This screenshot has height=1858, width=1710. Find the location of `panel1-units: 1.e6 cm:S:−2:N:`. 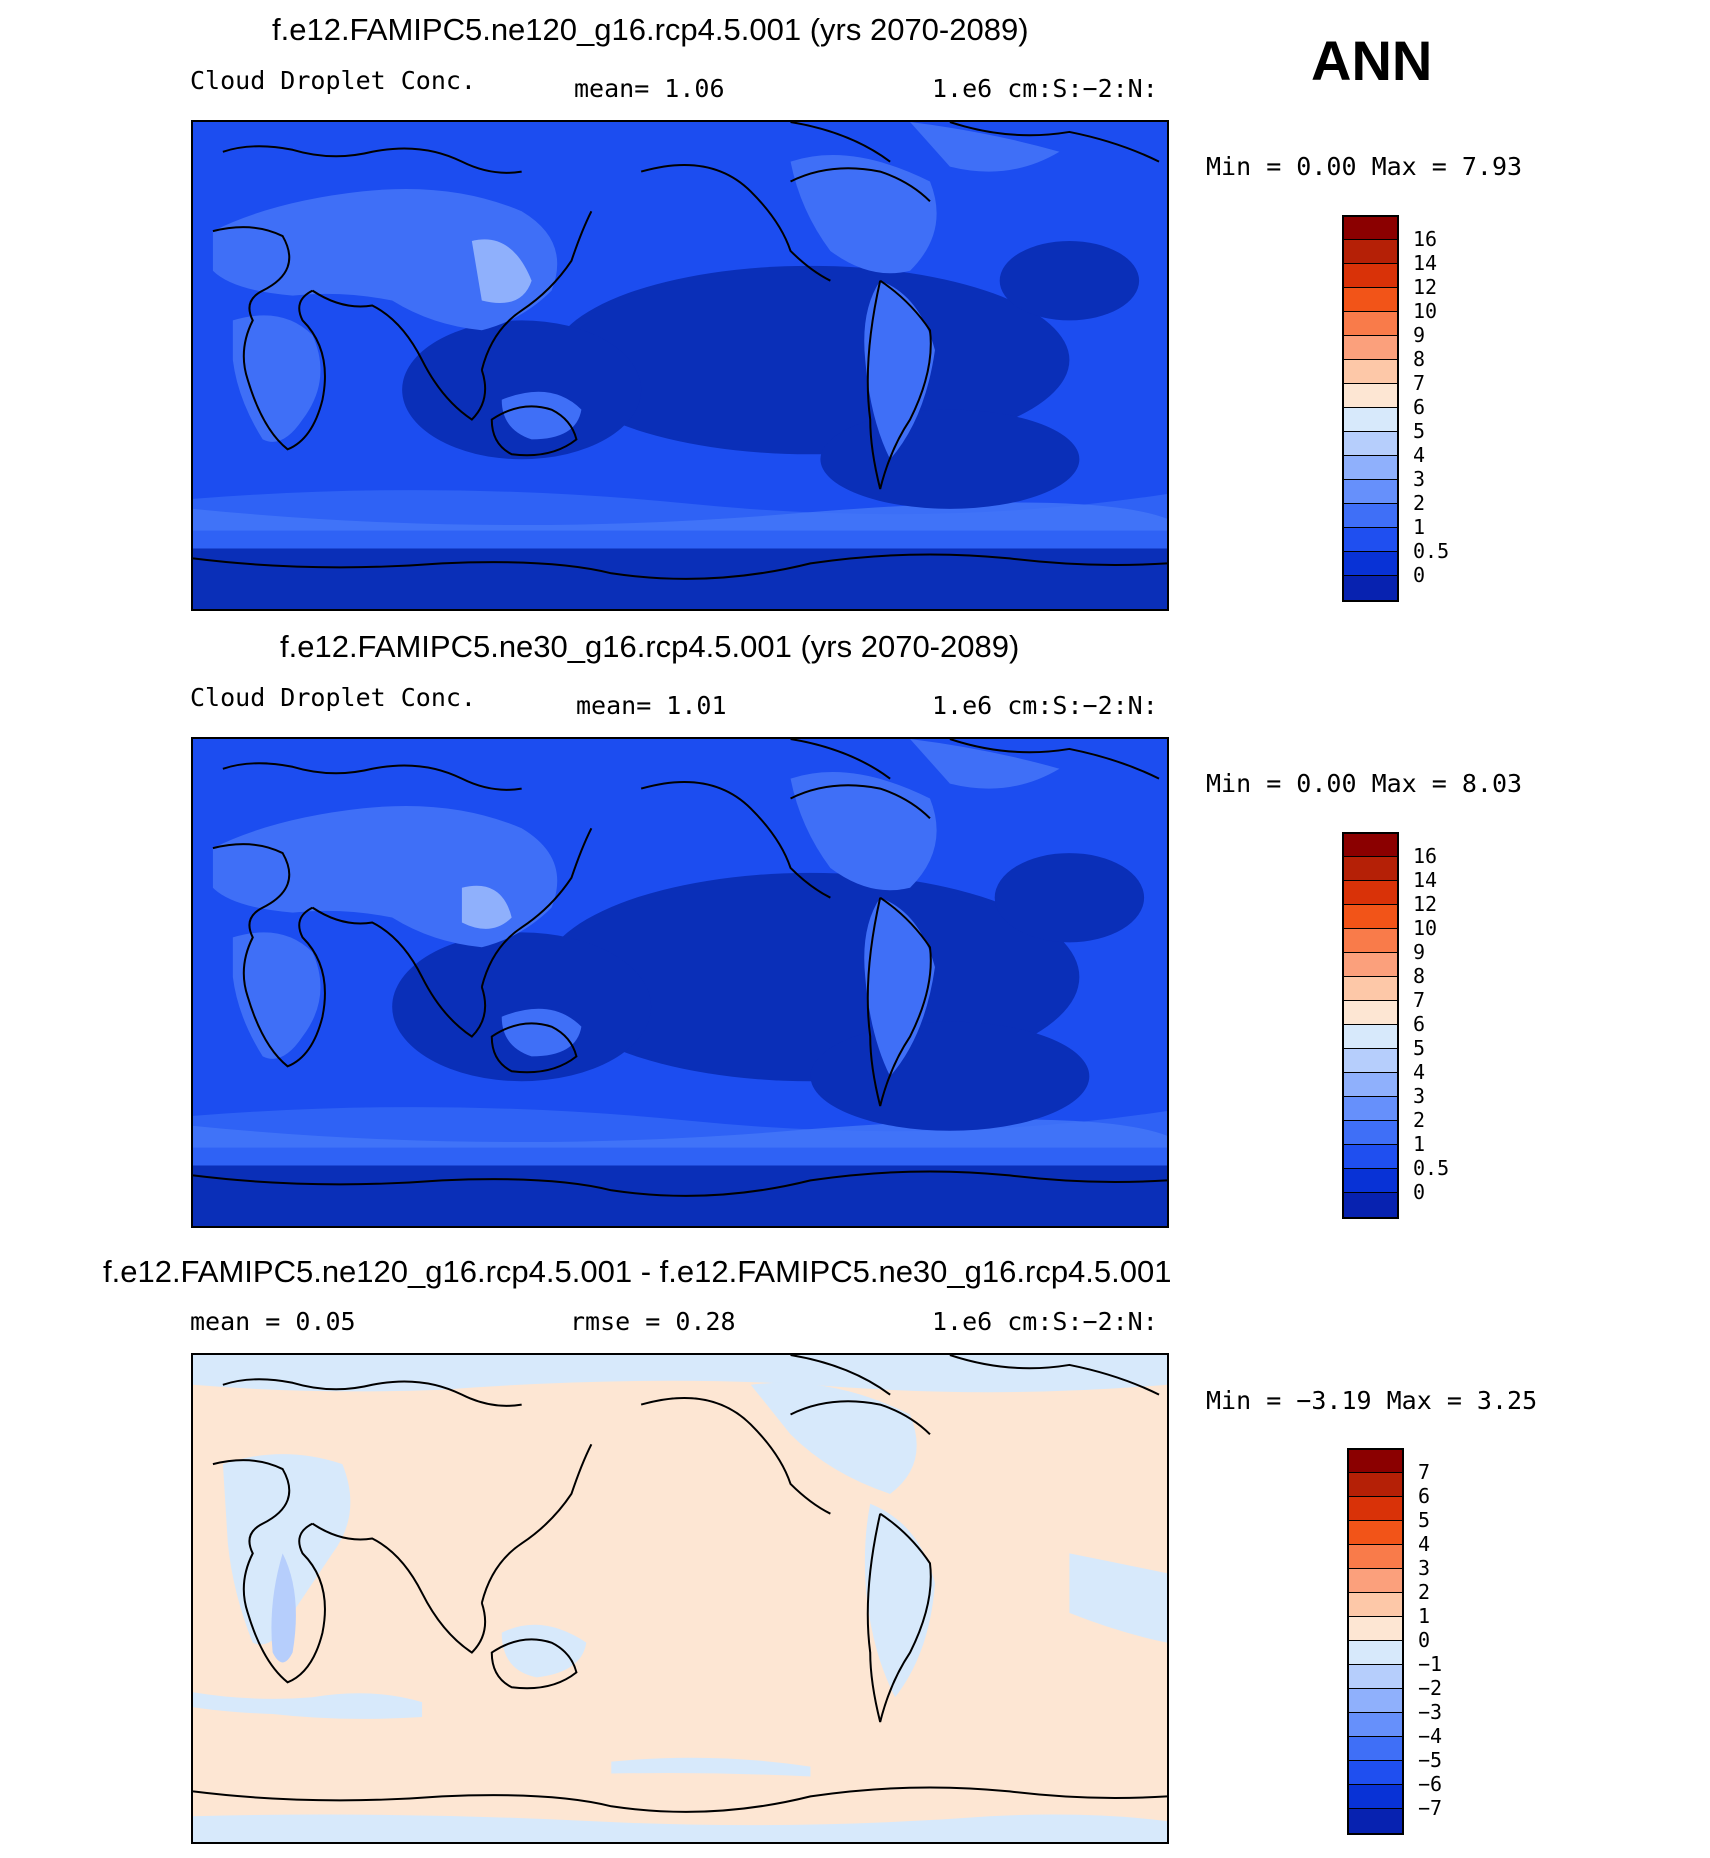

panel1-units: 1.e6 cm:S:−2:N: is located at coordinates (1045, 88).